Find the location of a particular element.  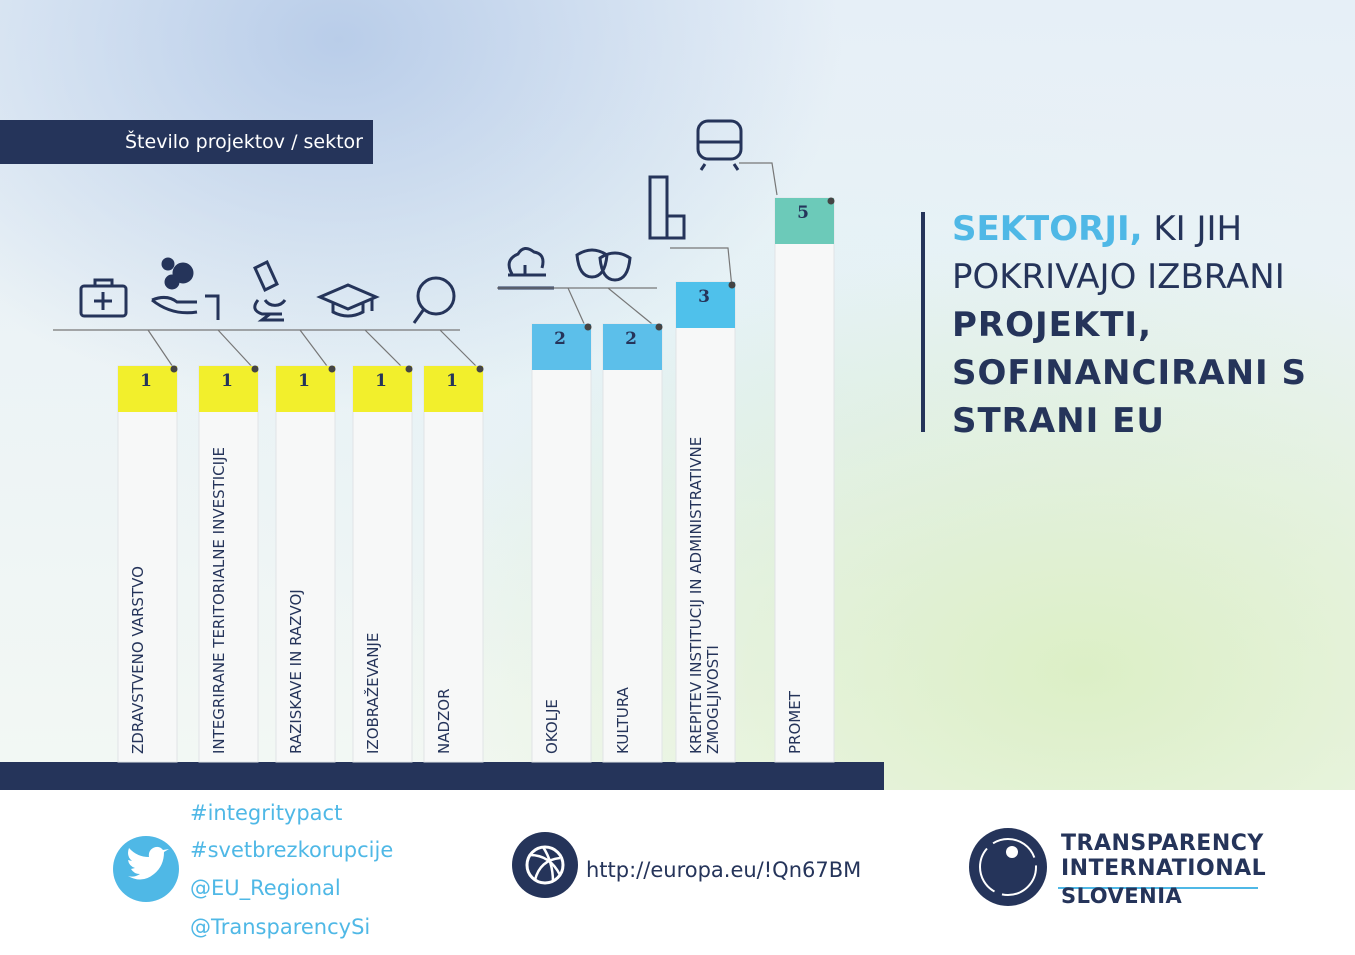

category-label: KULTURA is located at coordinates (623, 720).